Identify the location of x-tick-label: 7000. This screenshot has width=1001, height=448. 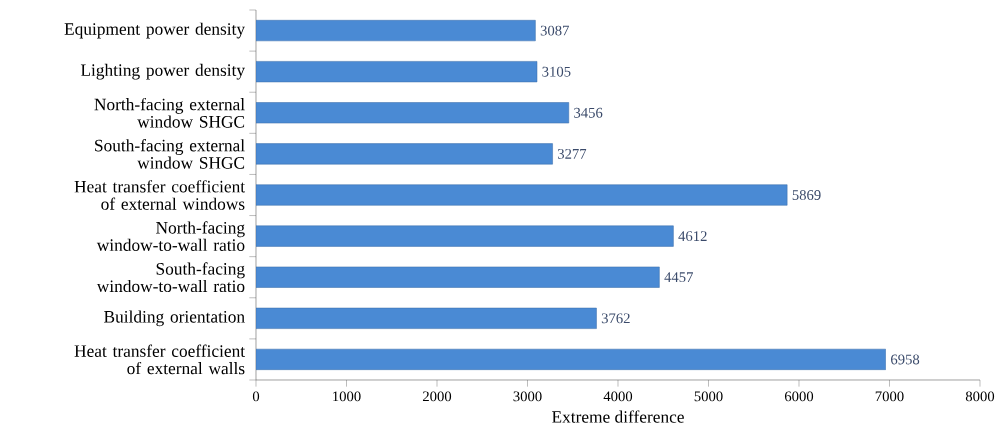
(889, 396).